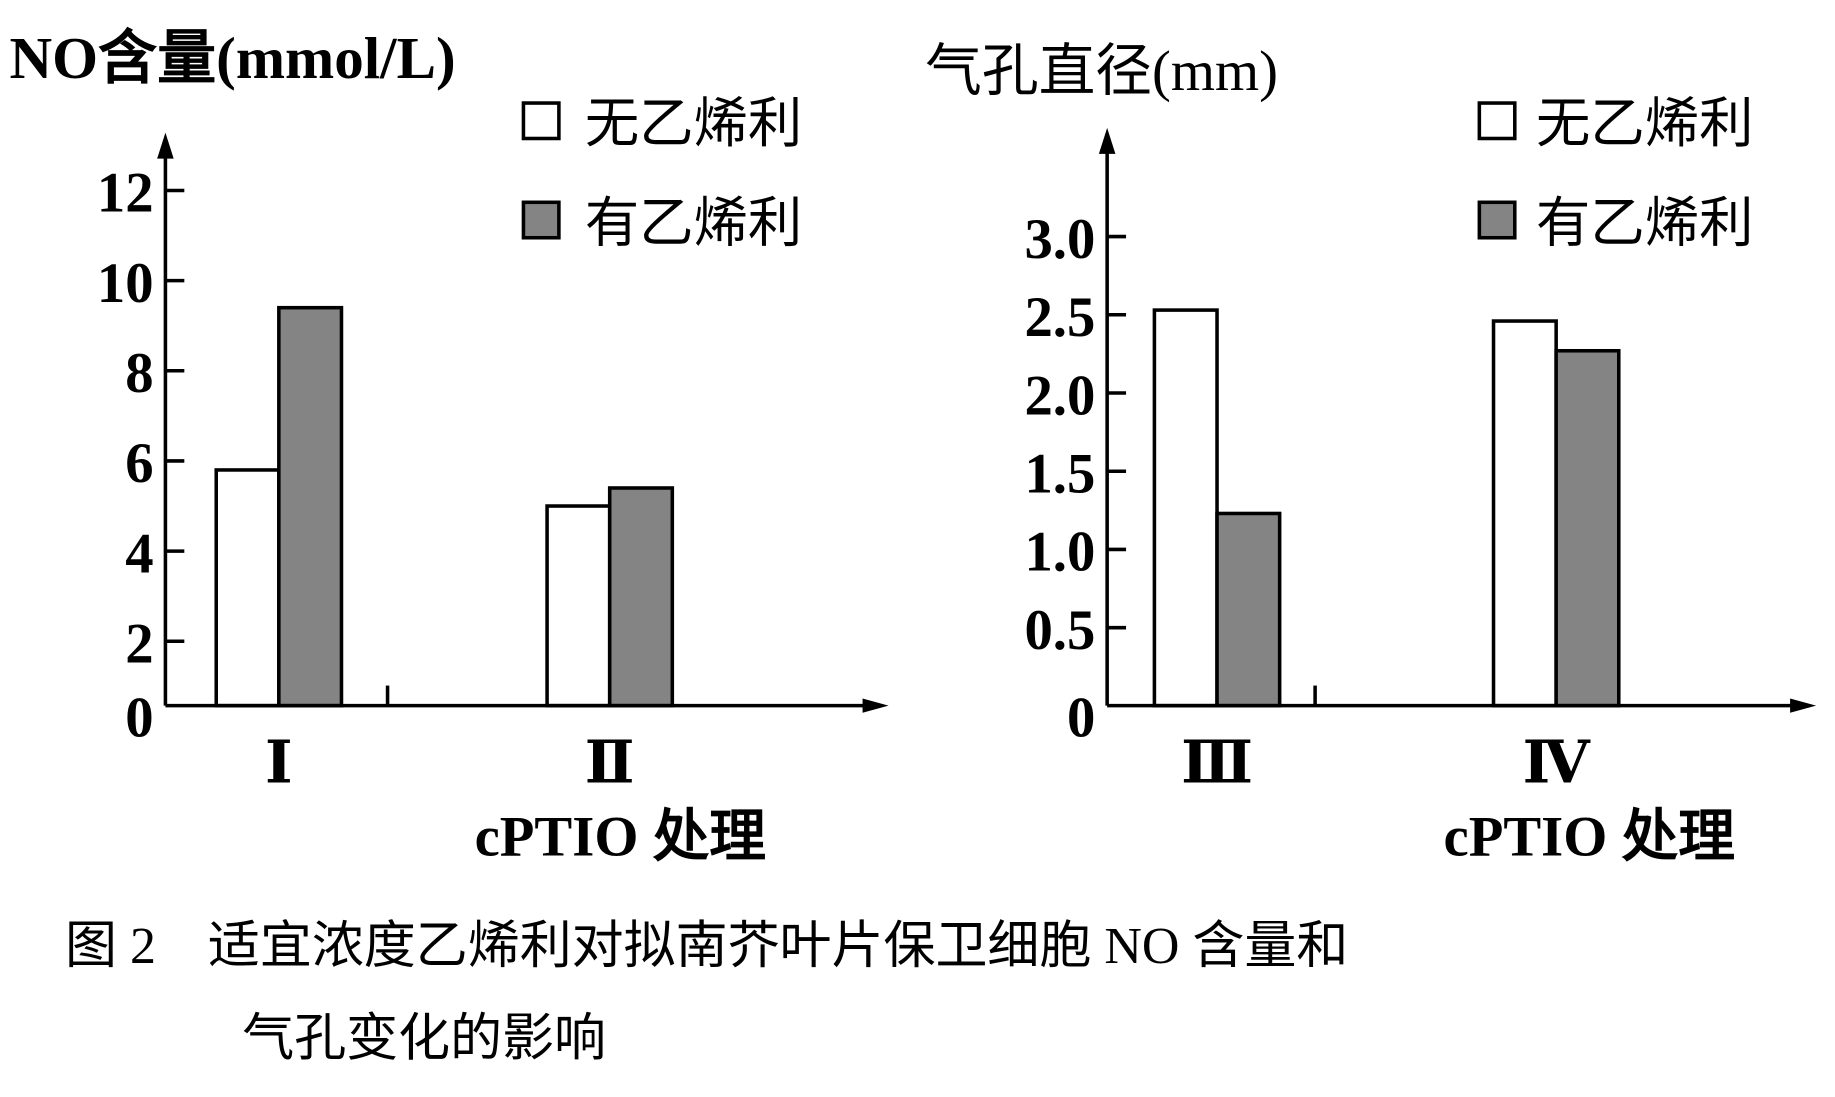 The height and width of the screenshot is (1097, 1835). Describe the element at coordinates (1101, 71) in the screenshot. I see `y-axis-title: 气孔直径(mm)` at that location.